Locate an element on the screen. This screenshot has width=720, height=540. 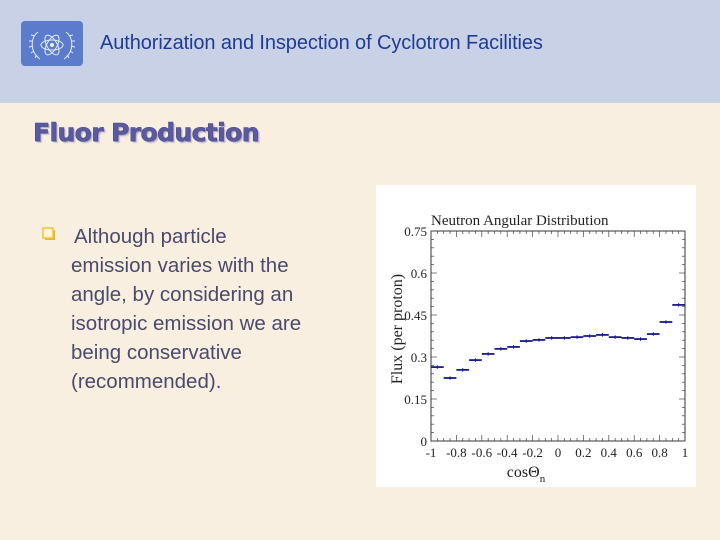
plot-frame is located at coordinates (558, 336).